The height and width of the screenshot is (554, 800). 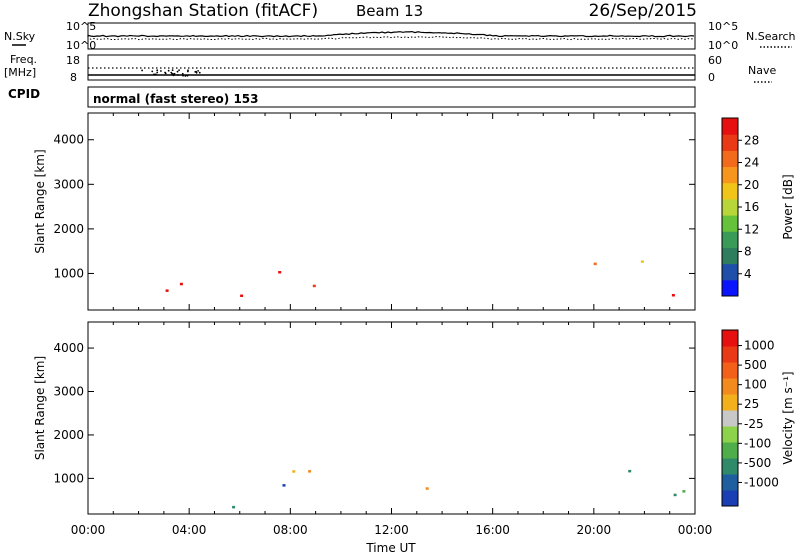 I want to click on velocity-colorbar-tick: 1000, so click(x=759, y=346).